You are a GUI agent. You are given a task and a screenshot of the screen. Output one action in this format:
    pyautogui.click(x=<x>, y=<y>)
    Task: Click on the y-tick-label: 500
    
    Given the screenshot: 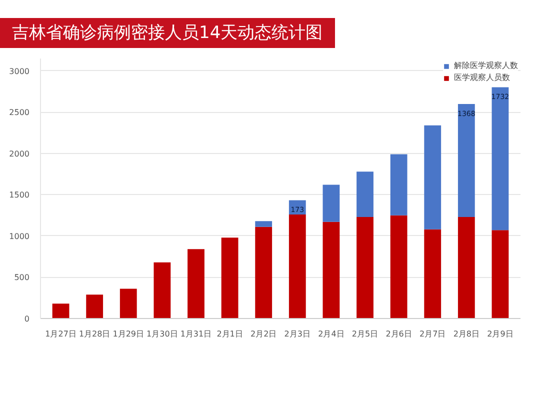 What is the action you would take?
    pyautogui.click(x=22, y=278)
    